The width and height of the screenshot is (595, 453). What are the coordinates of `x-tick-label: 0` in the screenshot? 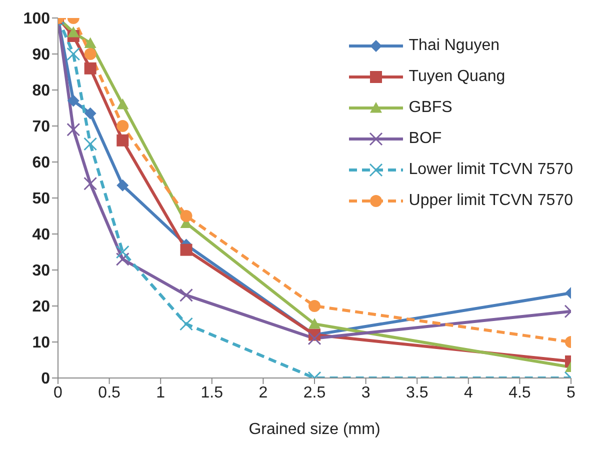 It's located at (58, 393).